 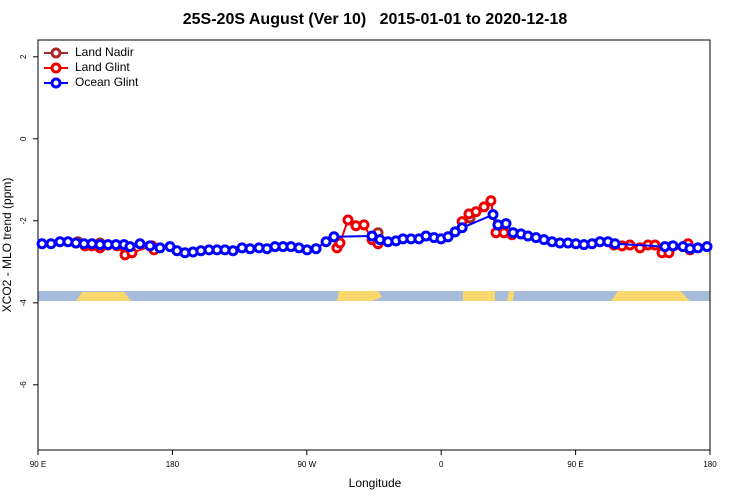 I want to click on legend-label: Ocean Glint, so click(x=107, y=82).